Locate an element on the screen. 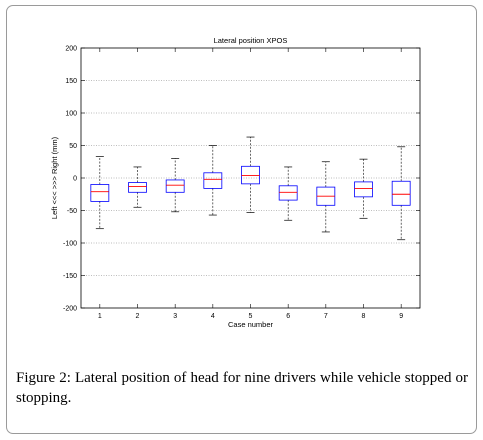 This screenshot has height=440, width=483. caption-prefix: Figure 2: is located at coordinates (43, 378).